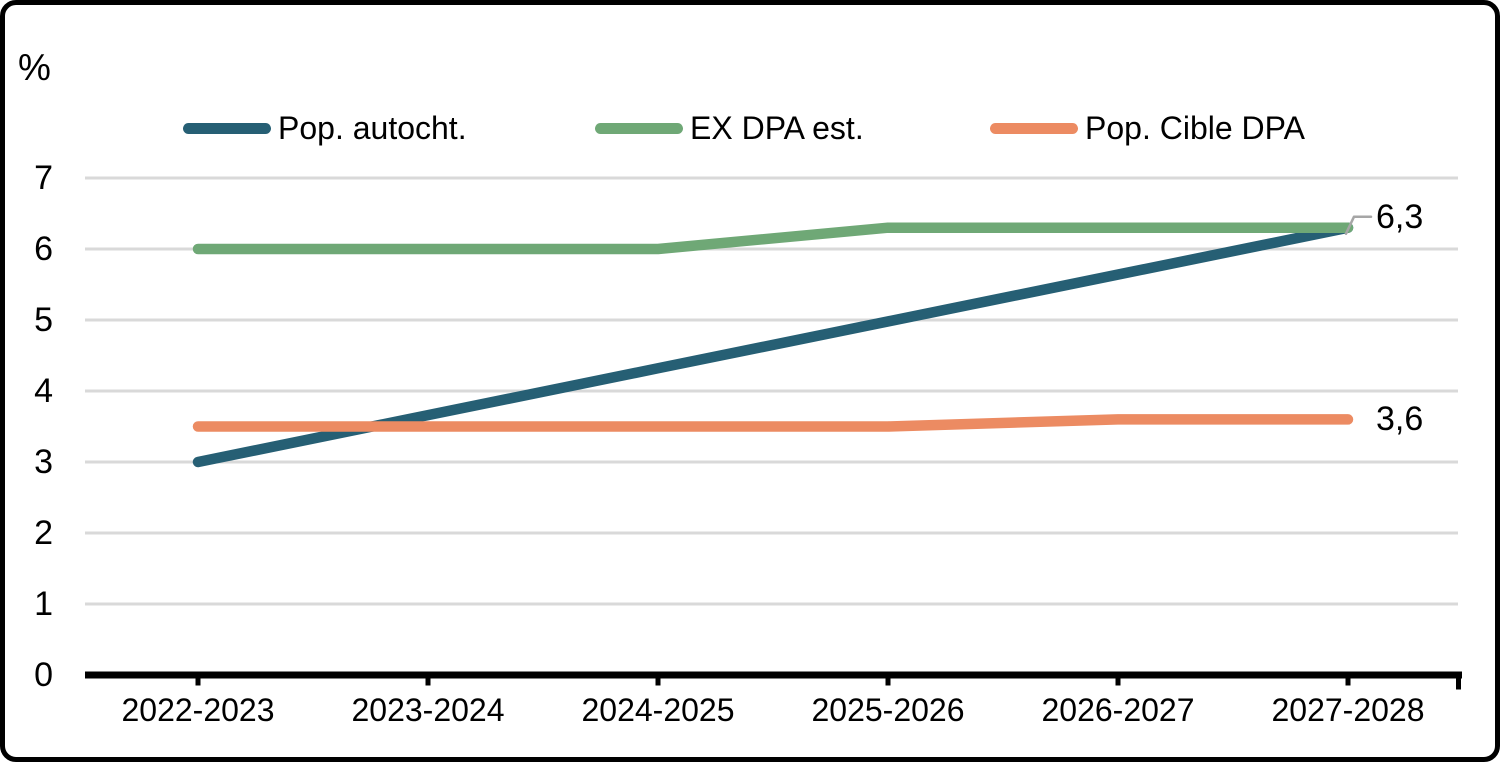 This screenshot has width=1500, height=762. What do you see at coordinates (1118, 710) in the screenshot?
I see `x-axis-tick-label-2026-2027: 2026-2027` at bounding box center [1118, 710].